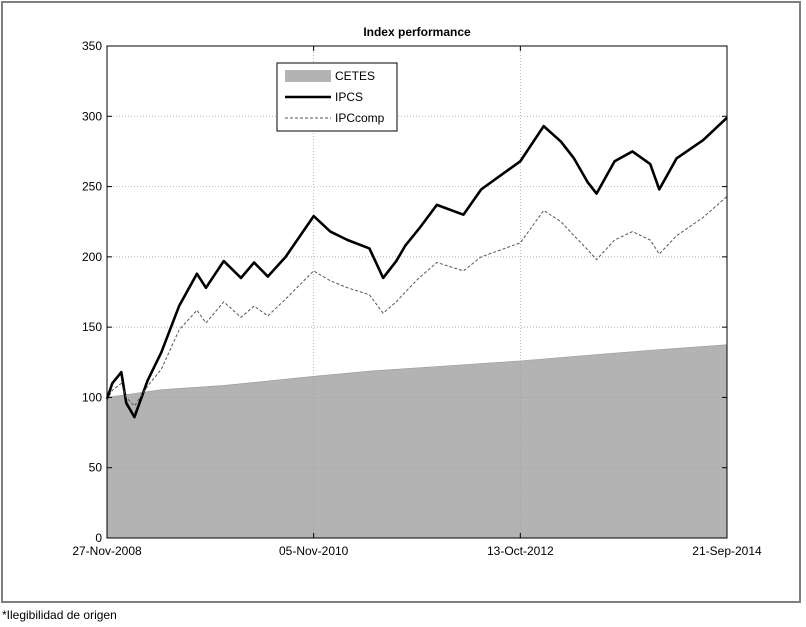 Image resolution: width=806 pixels, height=627 pixels. I want to click on y-tick-label: 250, so click(92, 187).